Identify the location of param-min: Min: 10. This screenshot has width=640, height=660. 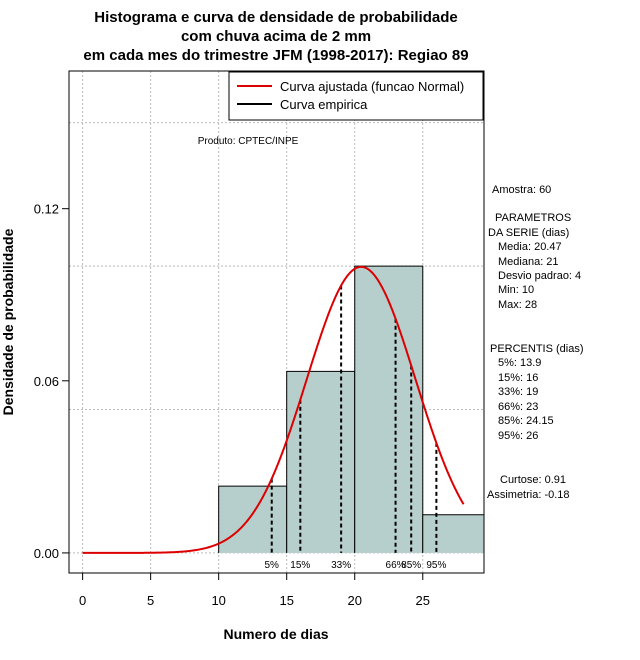
(516, 290).